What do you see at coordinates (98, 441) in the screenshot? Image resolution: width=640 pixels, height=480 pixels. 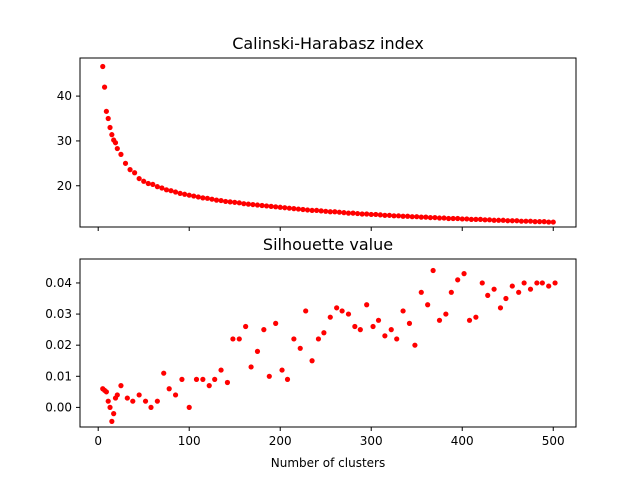 I see `x-tick-label: 0` at bounding box center [98, 441].